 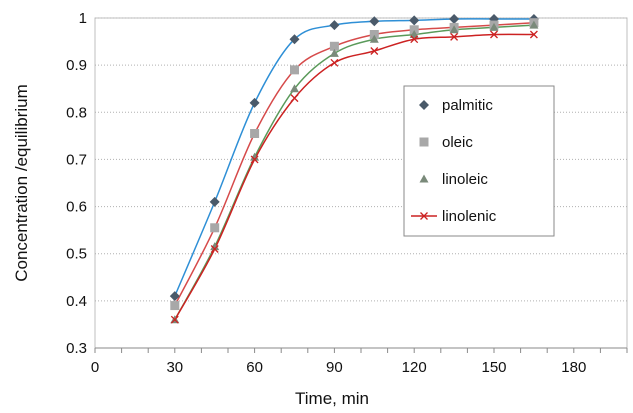 What do you see at coordinates (83, 18) in the screenshot?
I see `y-tick-label: 1` at bounding box center [83, 18].